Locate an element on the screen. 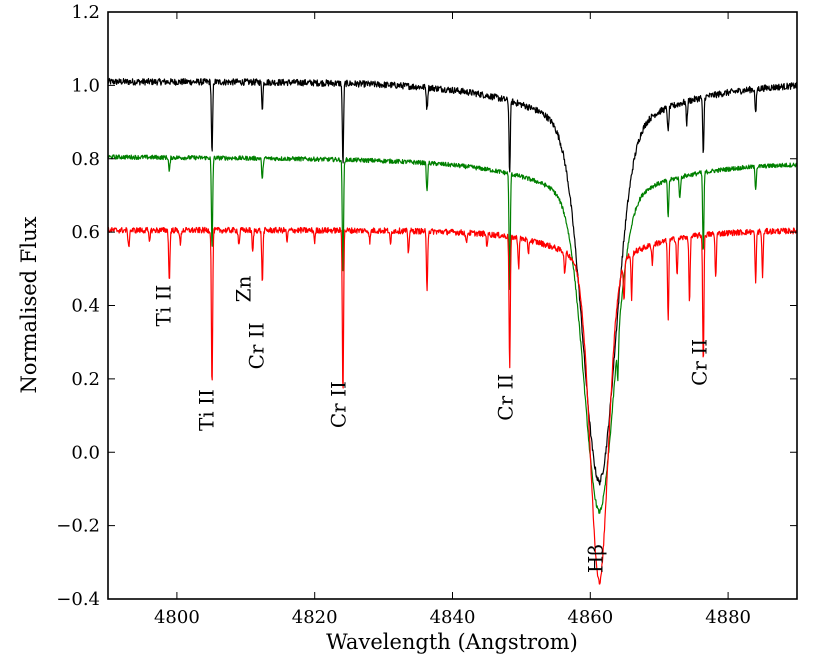 Image resolution: width=830 pixels, height=664 pixels. x-axis-label: Wavelength (Angstrom) is located at coordinates (452, 642).